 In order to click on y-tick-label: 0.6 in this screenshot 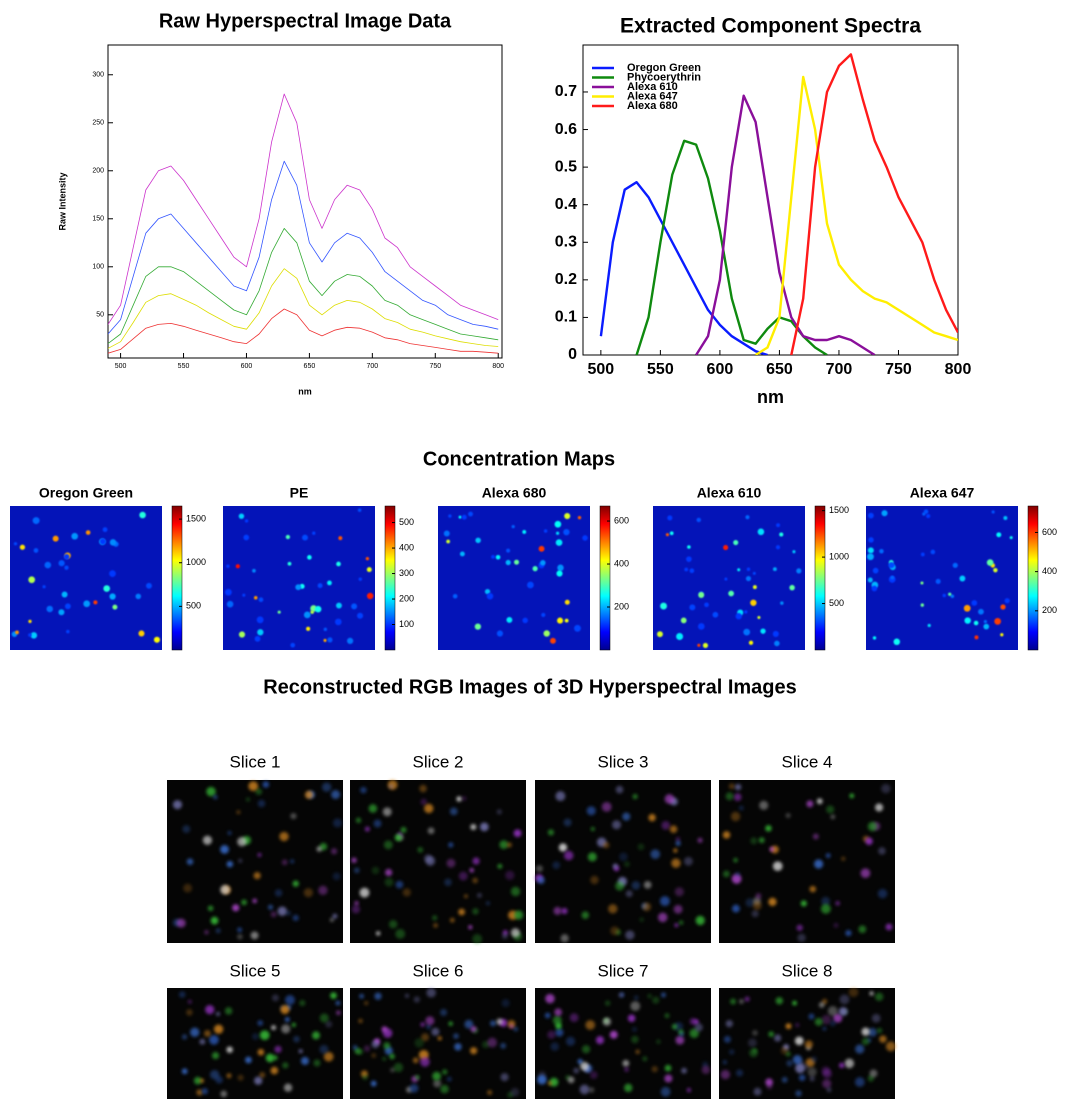, I will do `click(566, 129)`.